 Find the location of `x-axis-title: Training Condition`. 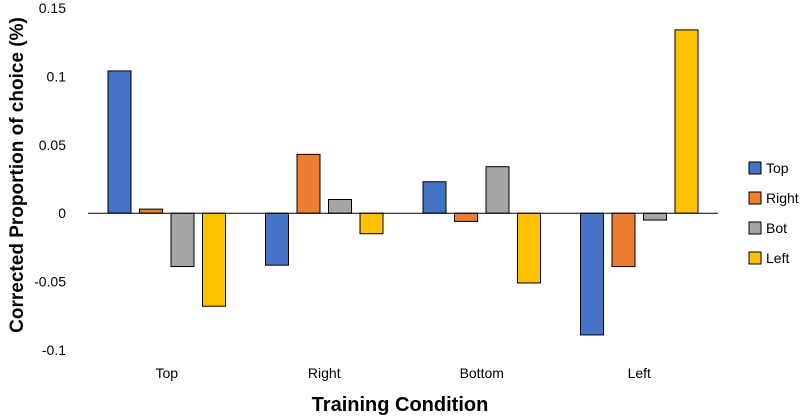

x-axis-title: Training Condition is located at coordinates (400, 405).